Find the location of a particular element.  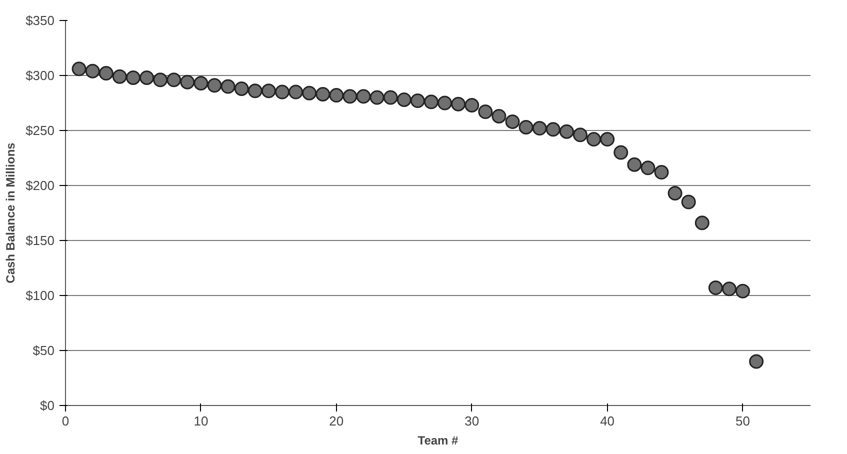

y-tick-label: $300 is located at coordinates (40, 75).